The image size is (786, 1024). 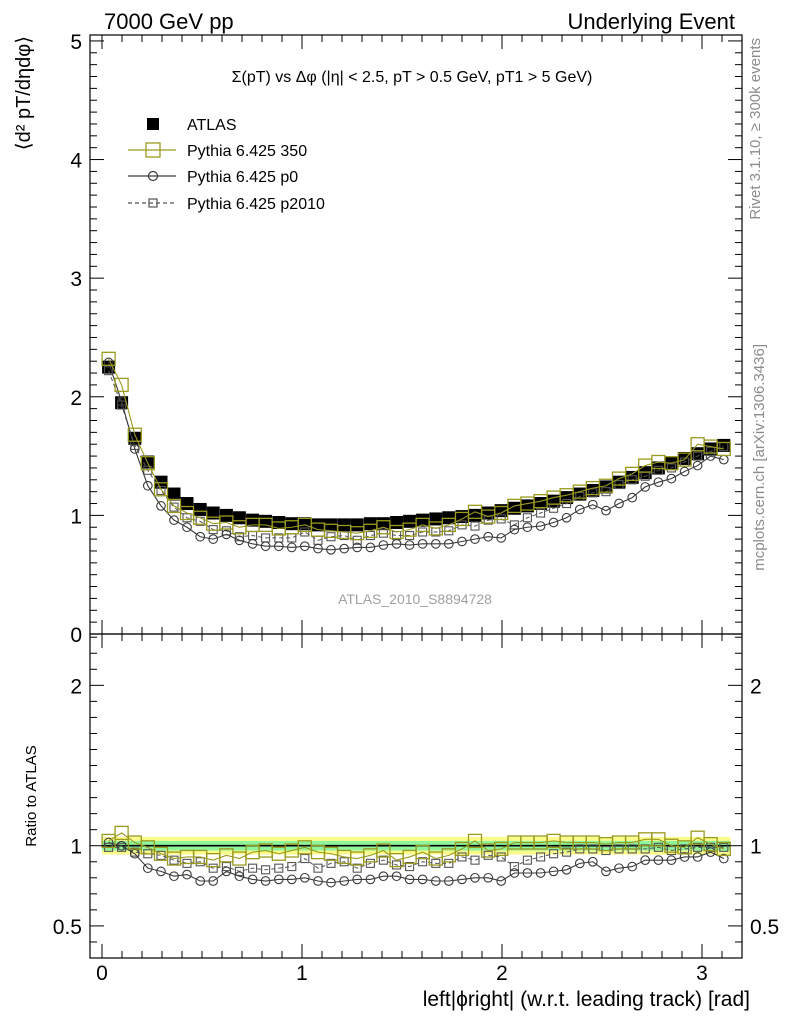 What do you see at coordinates (76, 516) in the screenshot?
I see `main-ytick-label: 1` at bounding box center [76, 516].